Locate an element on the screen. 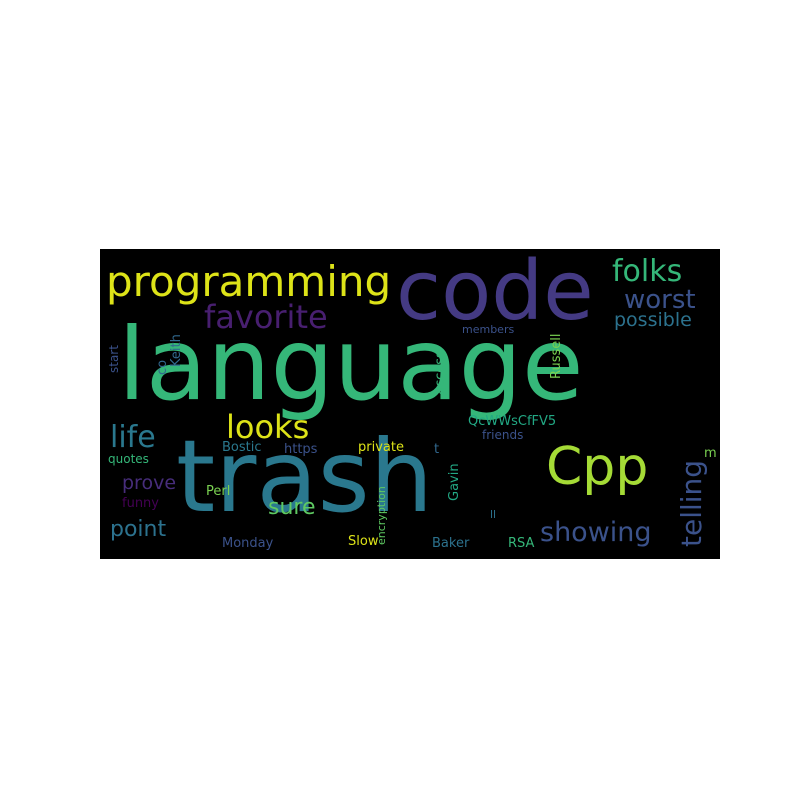 This screenshot has height=800, width=800. word-ll: ll is located at coordinates (493, 514).